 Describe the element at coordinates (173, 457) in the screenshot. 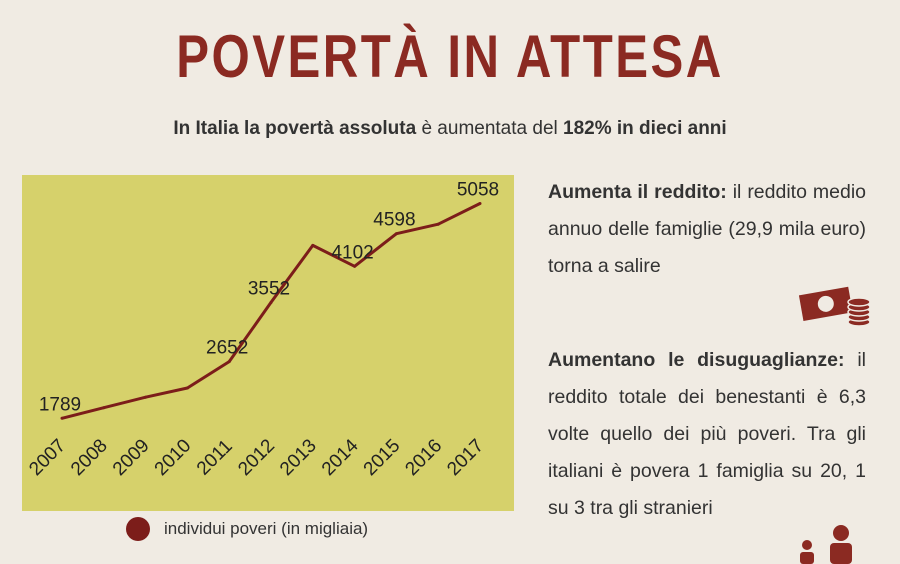

I see `x-tick-label: 2010` at that location.